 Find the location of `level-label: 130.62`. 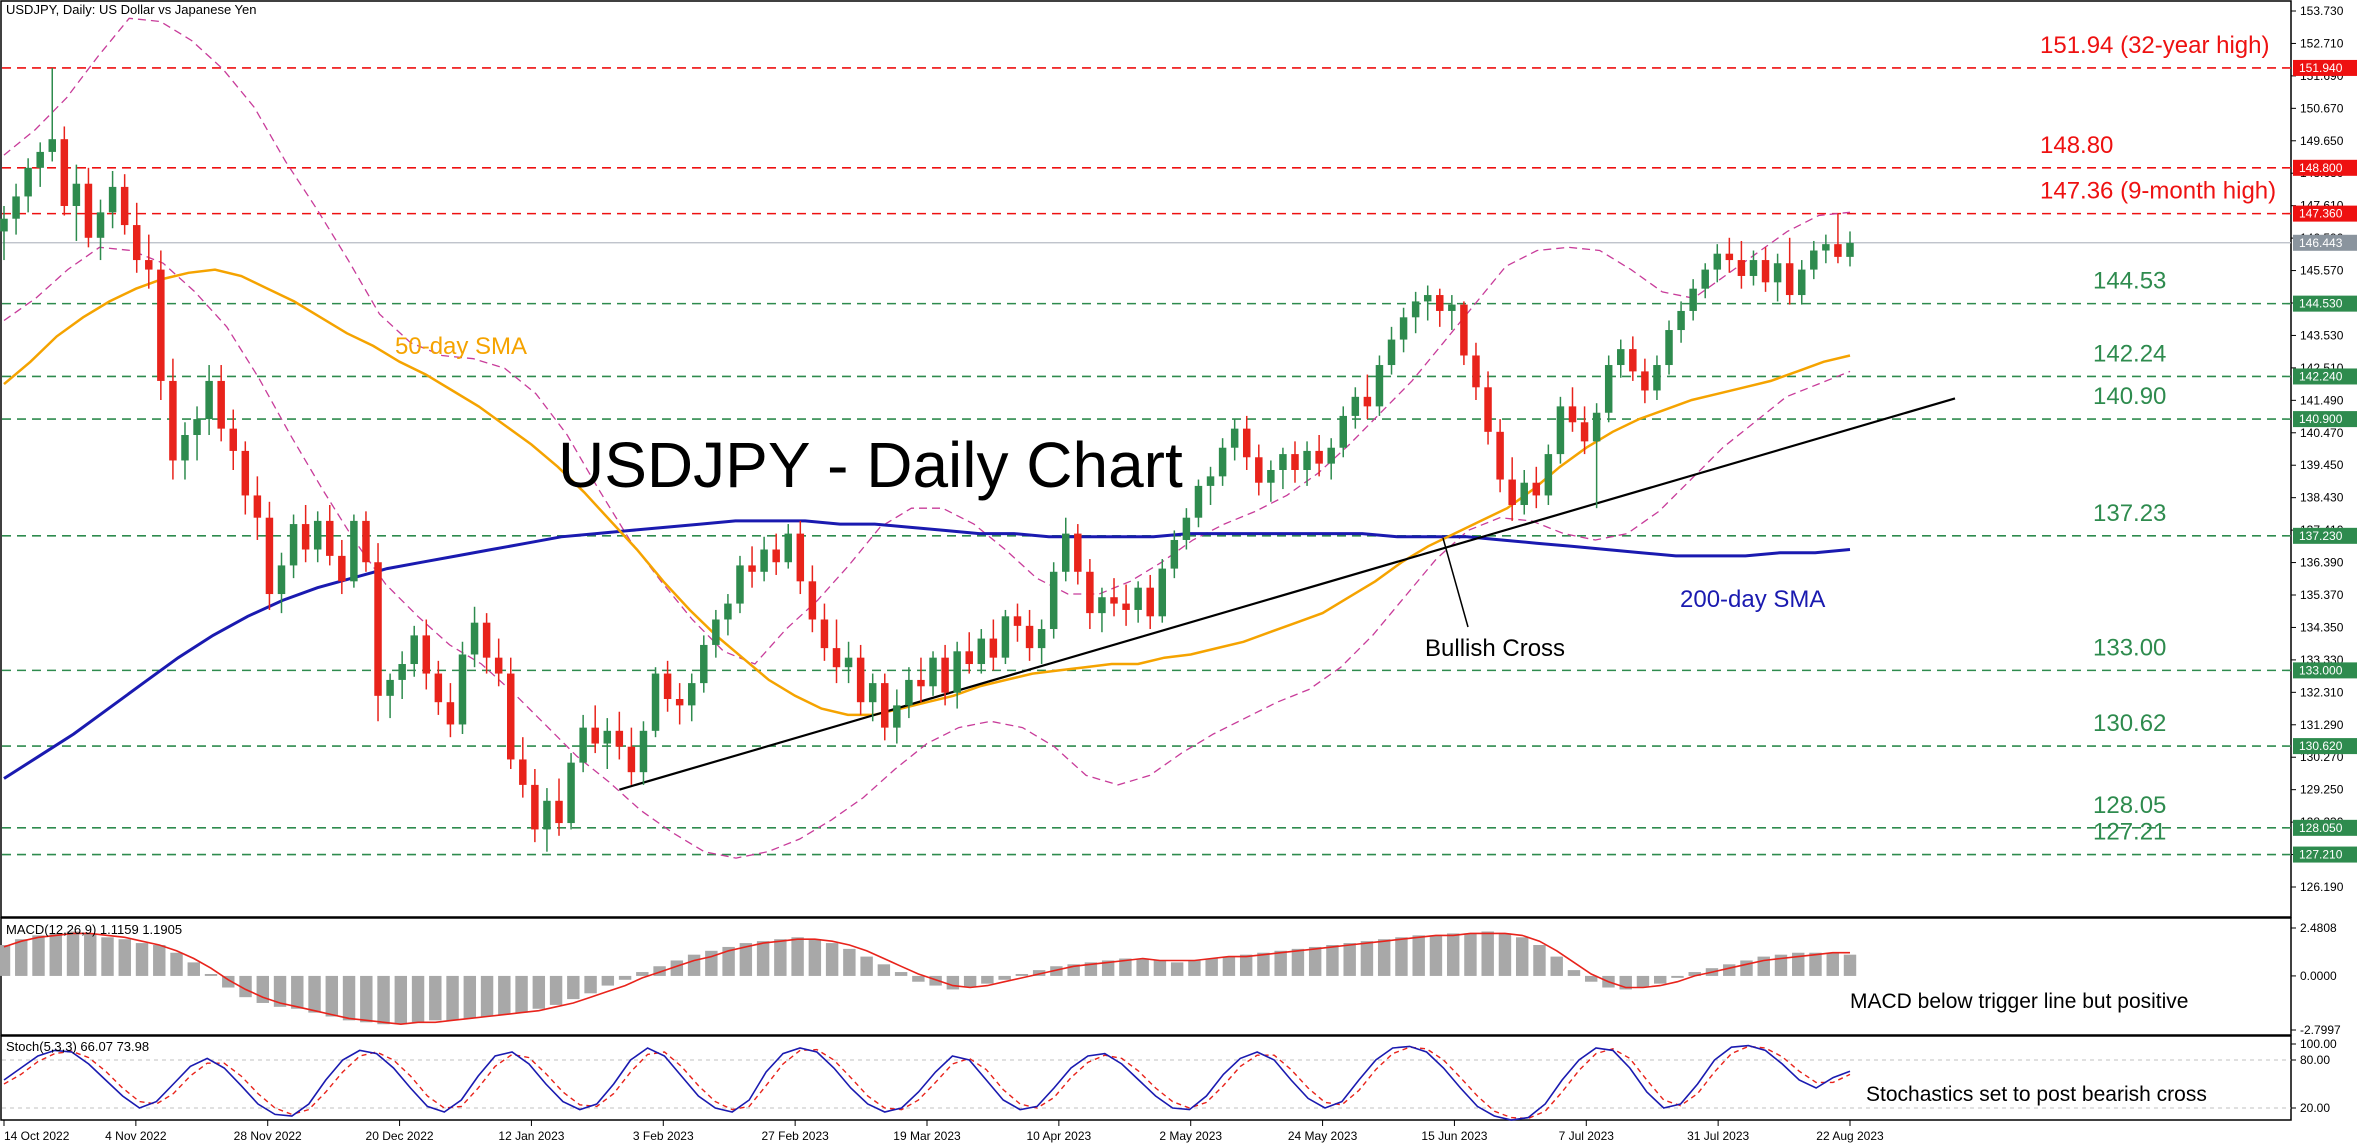

level-label: 130.62 is located at coordinates (2129, 723).